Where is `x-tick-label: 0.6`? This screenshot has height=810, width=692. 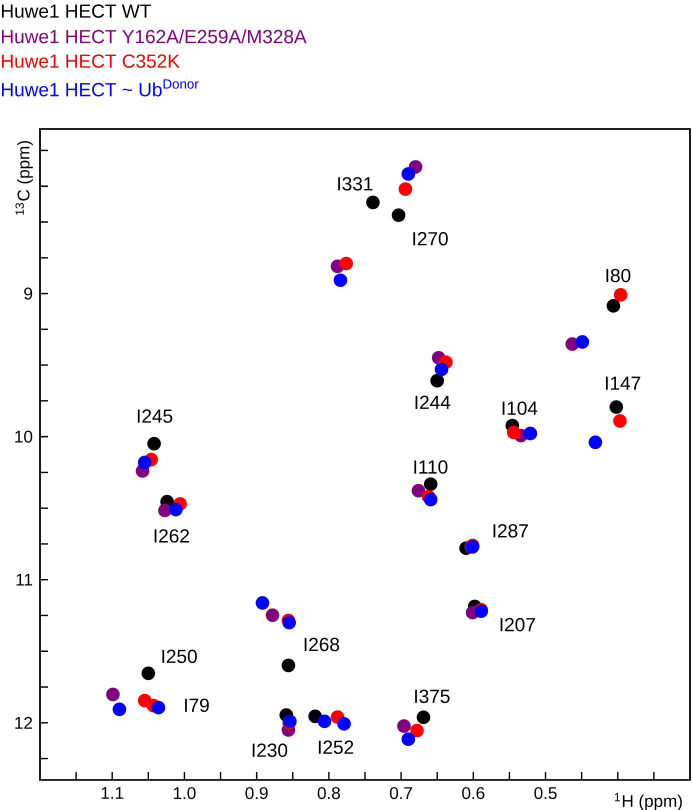
x-tick-label: 0.6 is located at coordinates (473, 793).